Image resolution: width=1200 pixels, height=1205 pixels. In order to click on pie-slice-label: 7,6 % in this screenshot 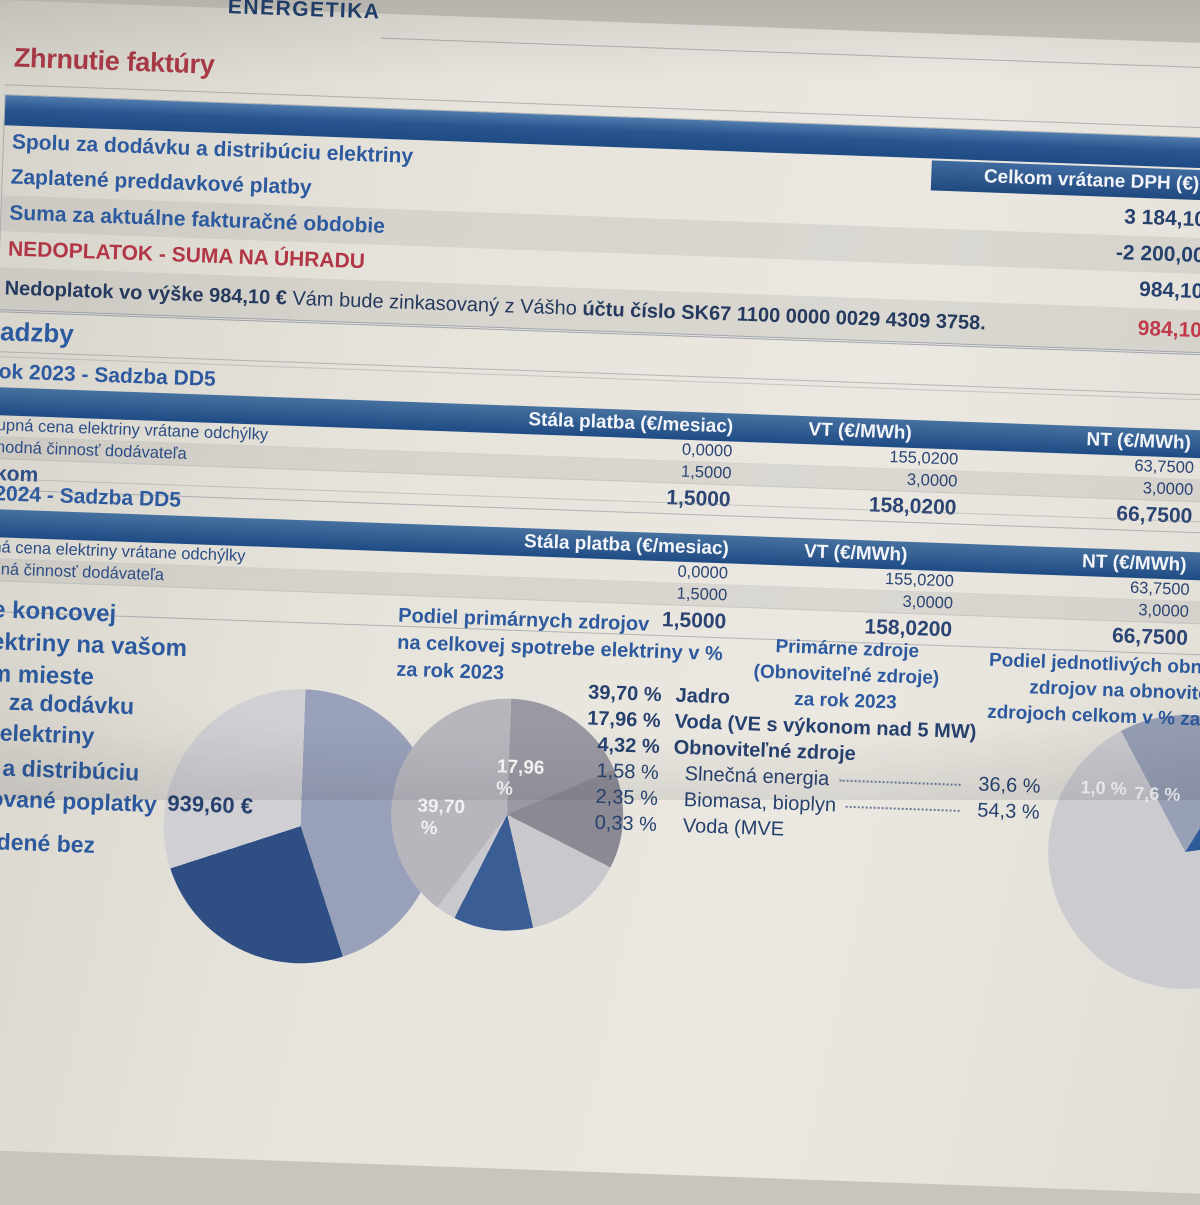, I will do `click(1157, 794)`.